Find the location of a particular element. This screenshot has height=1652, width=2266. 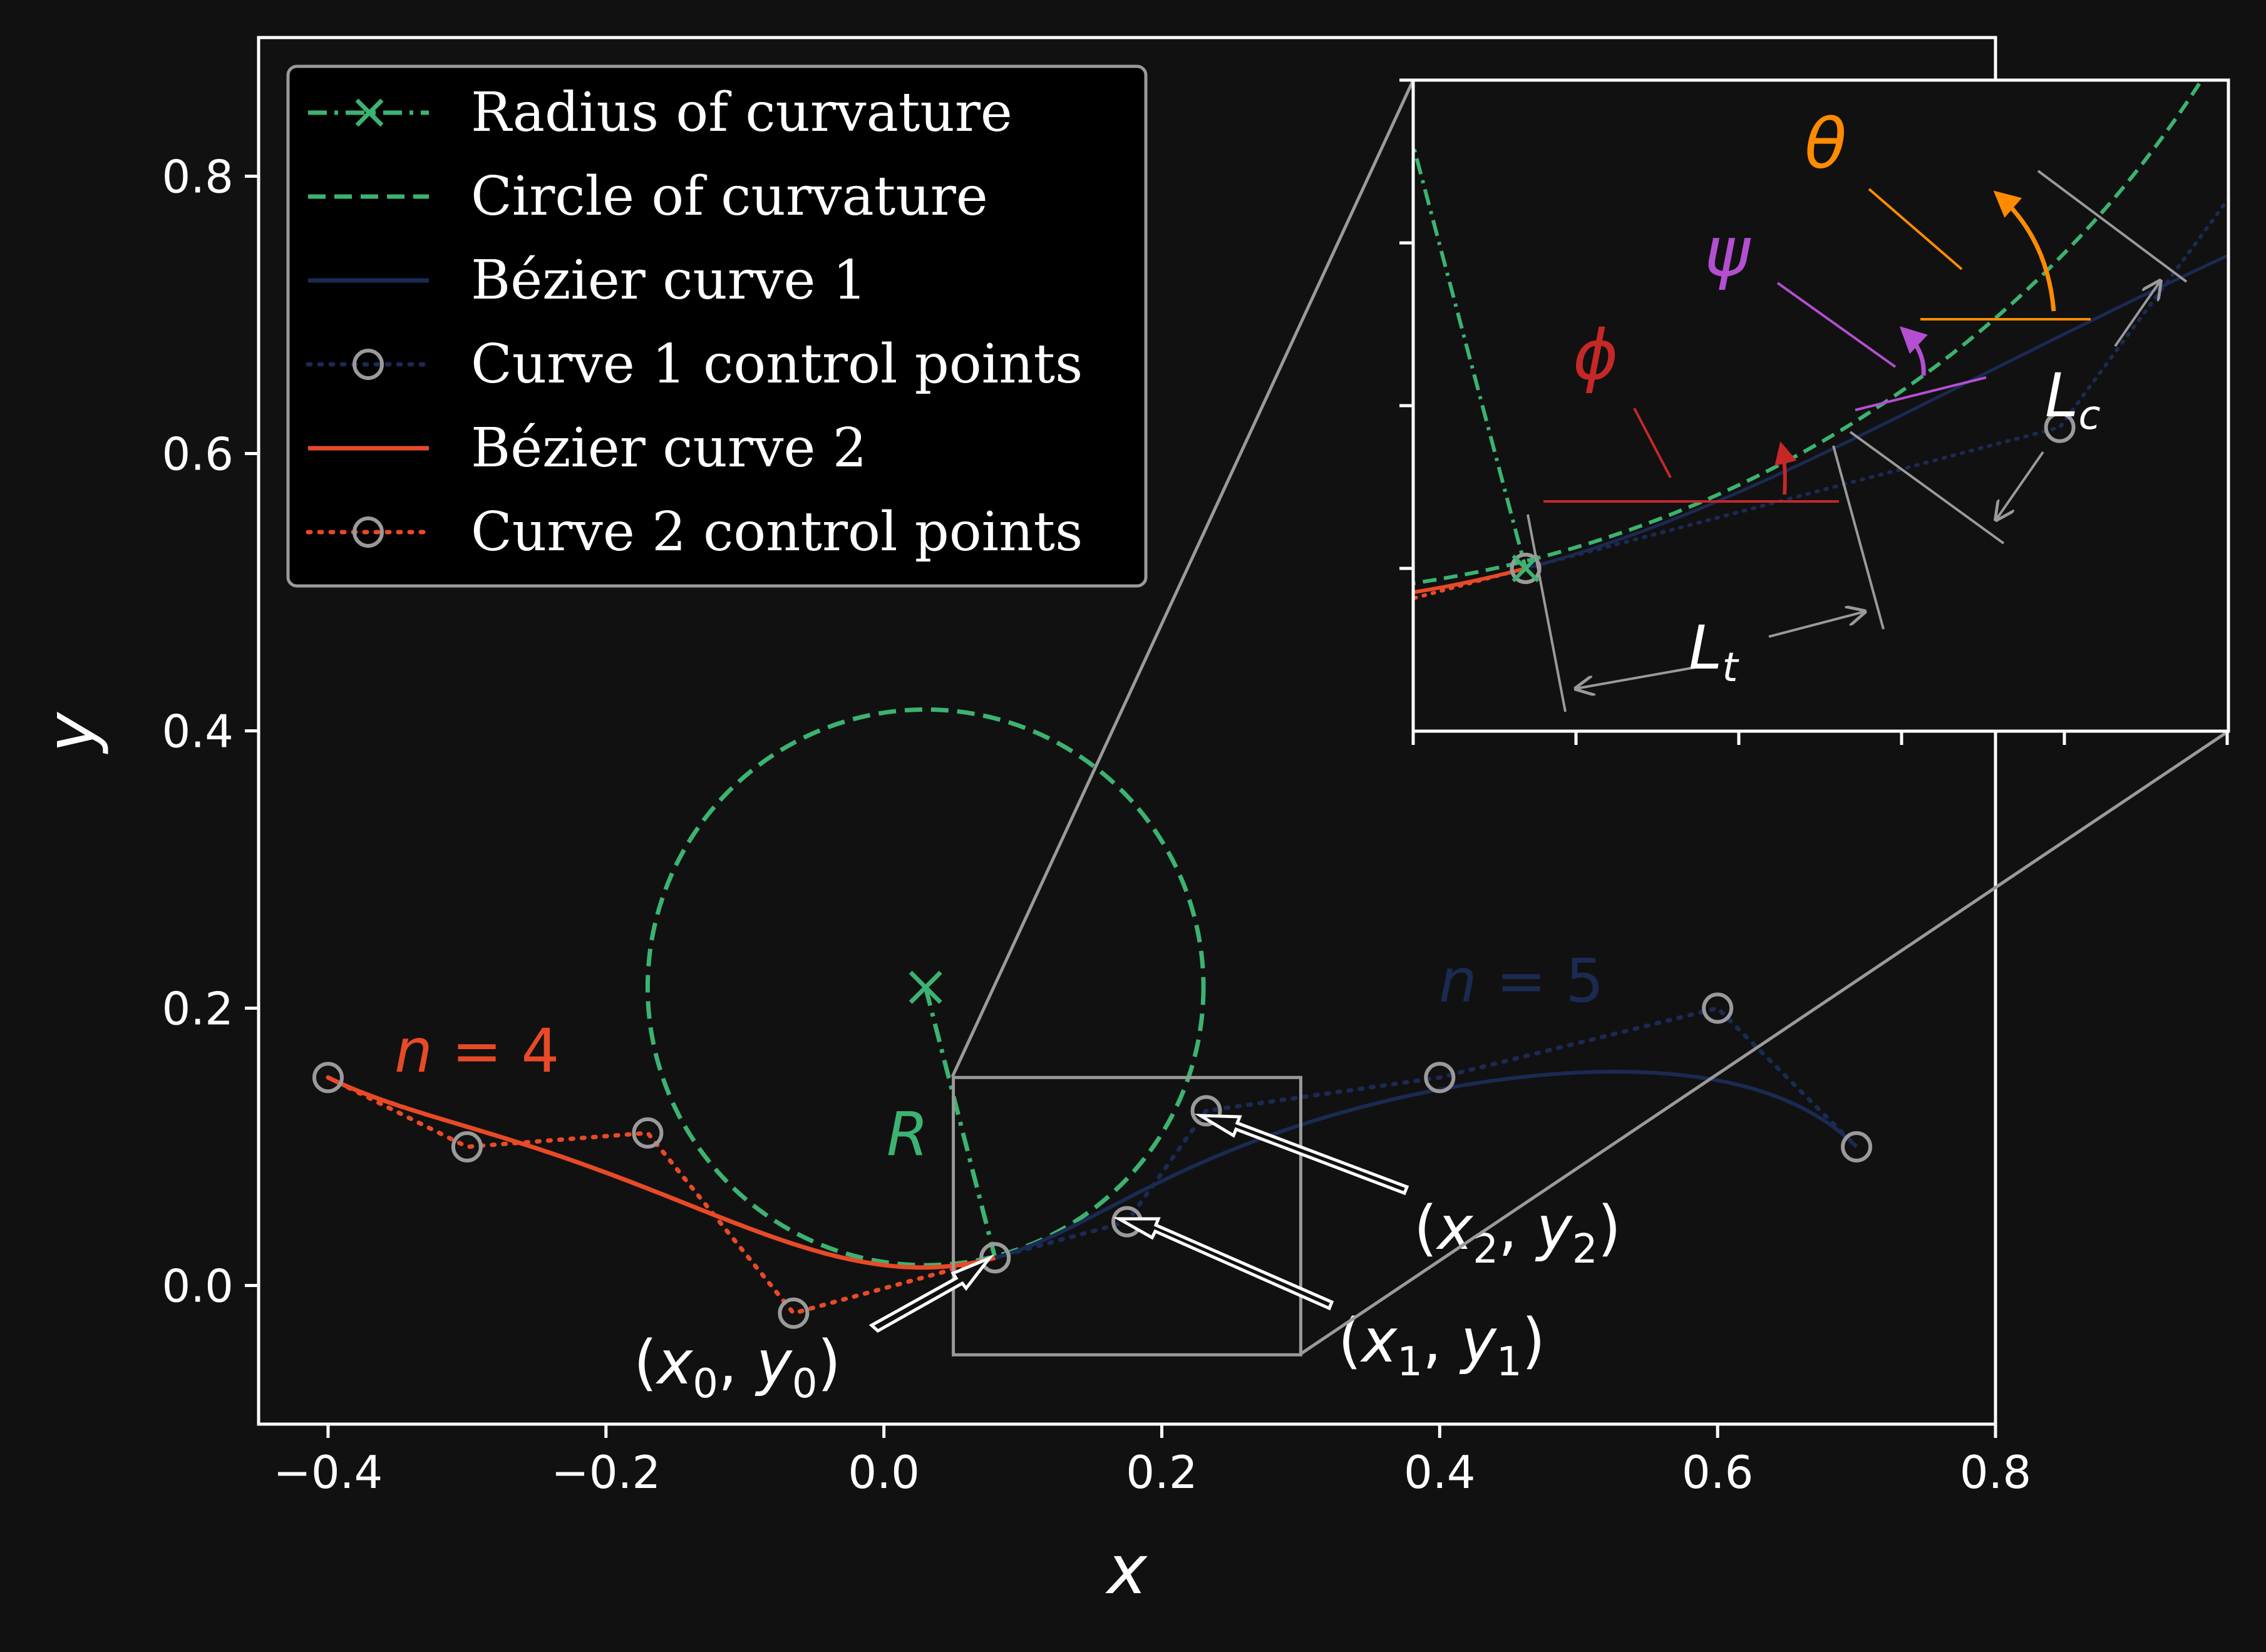

legend-item: Radius of curvature is located at coordinates (660, 112).